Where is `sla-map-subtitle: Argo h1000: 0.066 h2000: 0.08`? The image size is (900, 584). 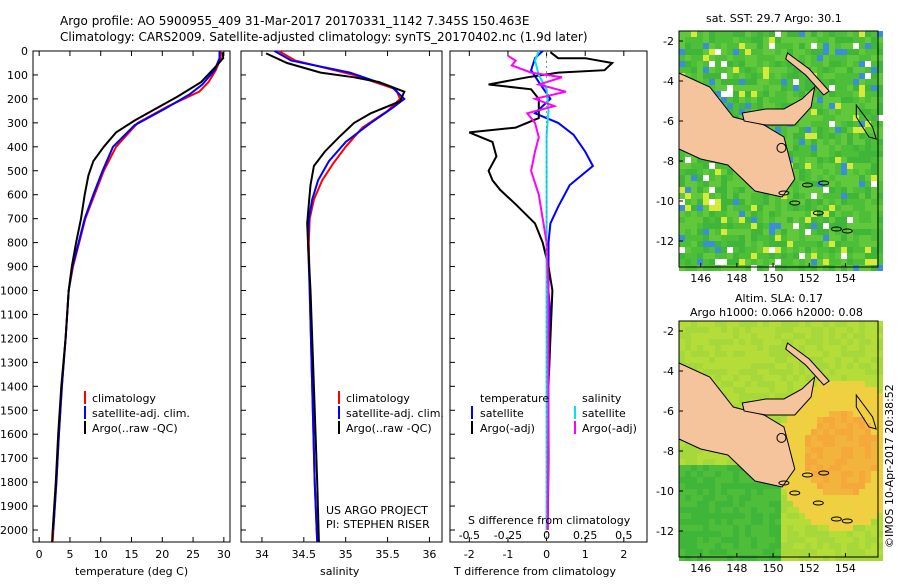
sla-map-subtitle: Argo h1000: 0.066 h2000: 0.08 is located at coordinates (776, 312).